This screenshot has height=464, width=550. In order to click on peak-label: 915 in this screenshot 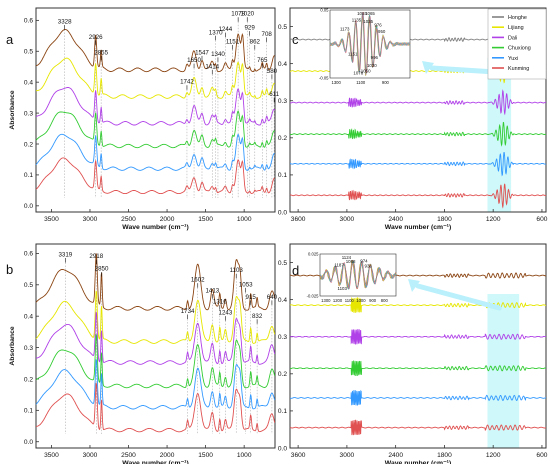, I will do `click(251, 297)`.